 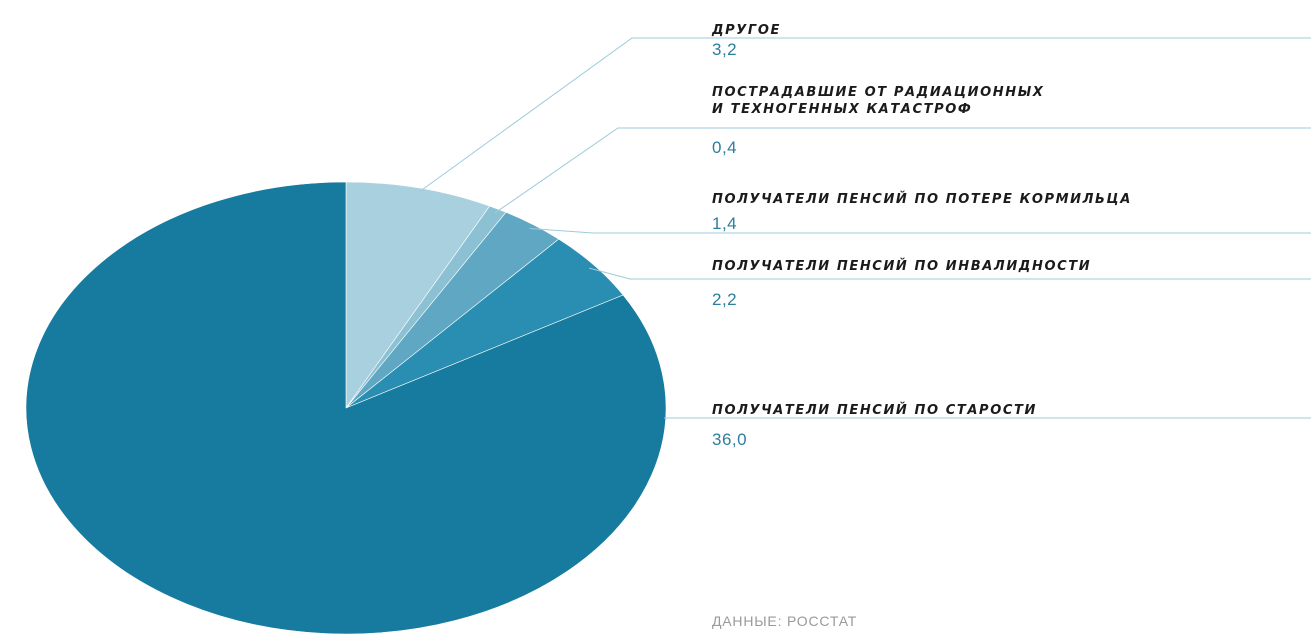 What do you see at coordinates (842, 109) in the screenshot?
I see `slice-label-line: И ТЕХНОГЕННЫХ КАТАСТРОФ` at bounding box center [842, 109].